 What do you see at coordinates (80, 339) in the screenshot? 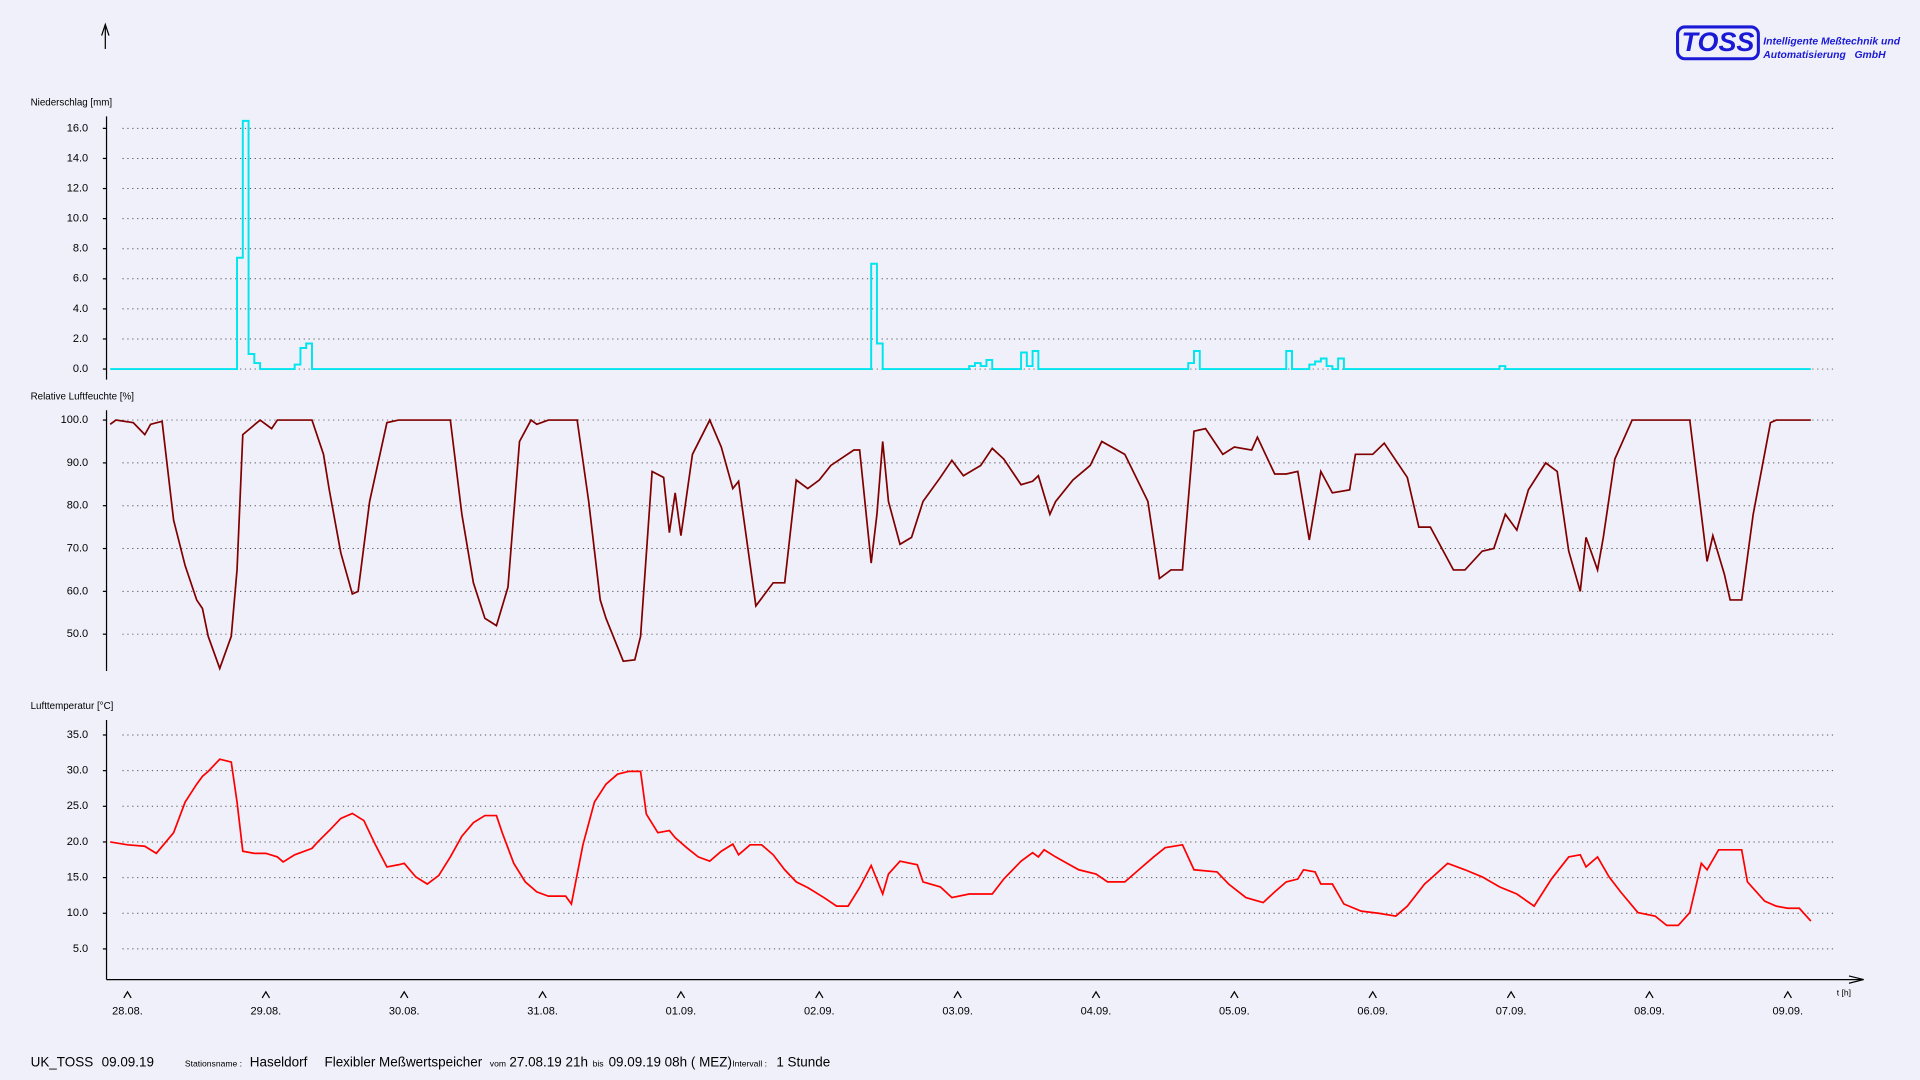
I see `y-tick-label: 2.0` at bounding box center [80, 339].